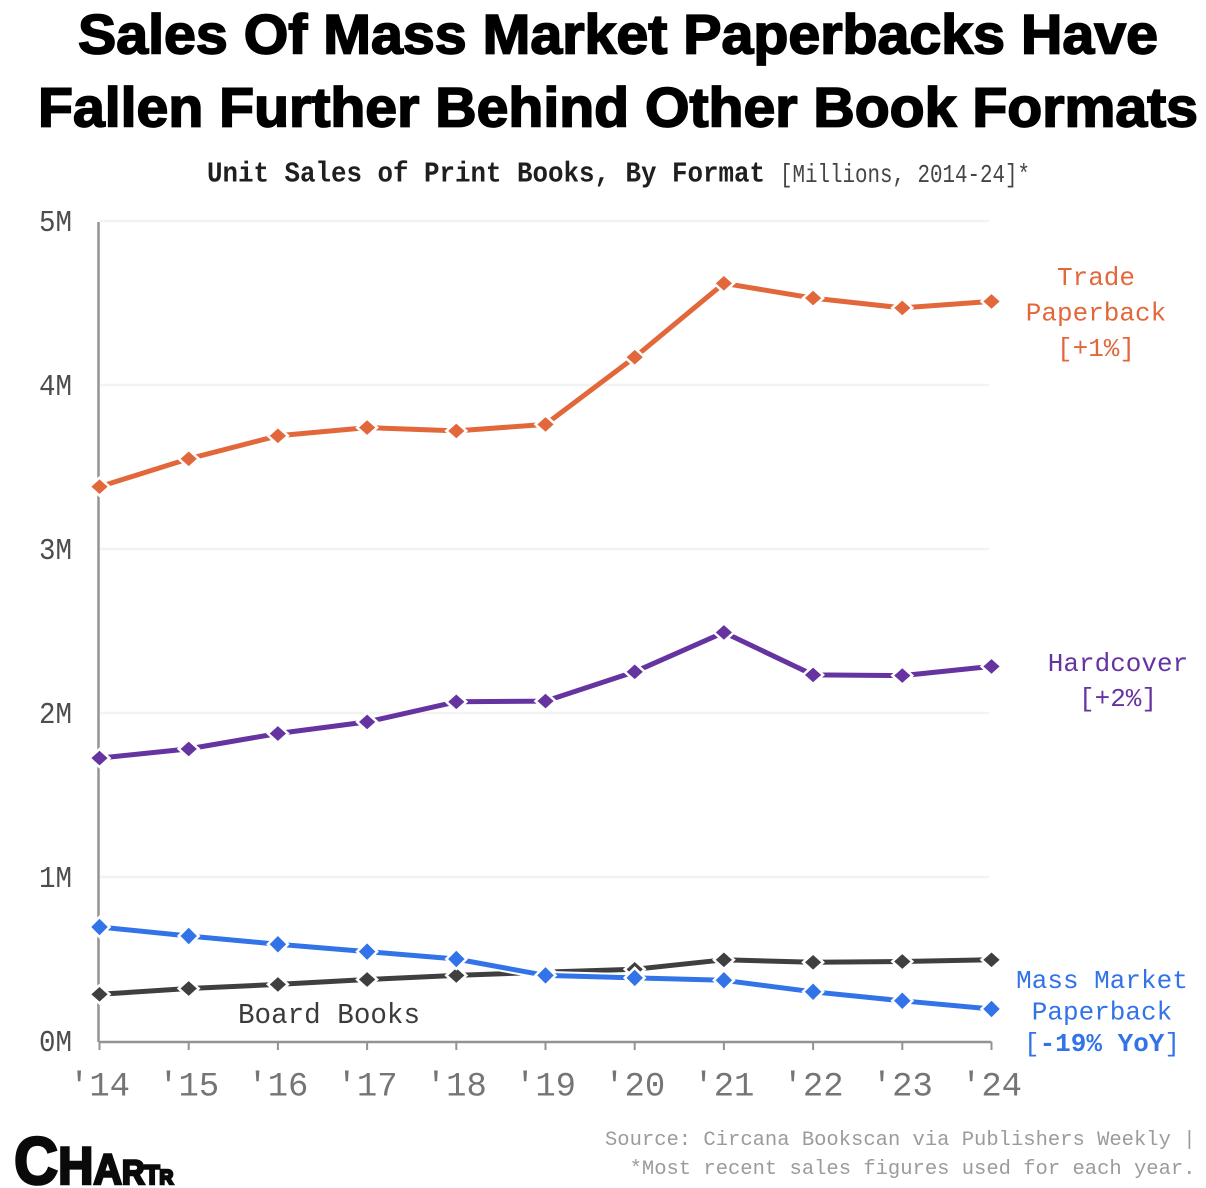  What do you see at coordinates (188, 1088) in the screenshot?
I see `svg-text: '15` at bounding box center [188, 1088].